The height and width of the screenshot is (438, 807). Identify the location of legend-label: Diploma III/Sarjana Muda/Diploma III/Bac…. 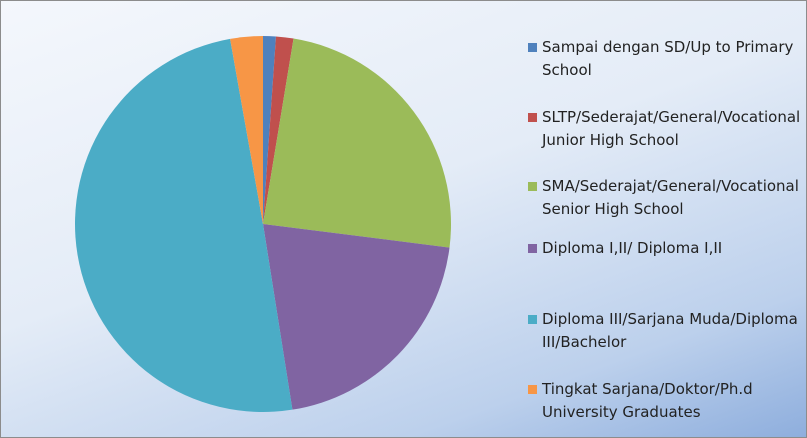
(670, 330).